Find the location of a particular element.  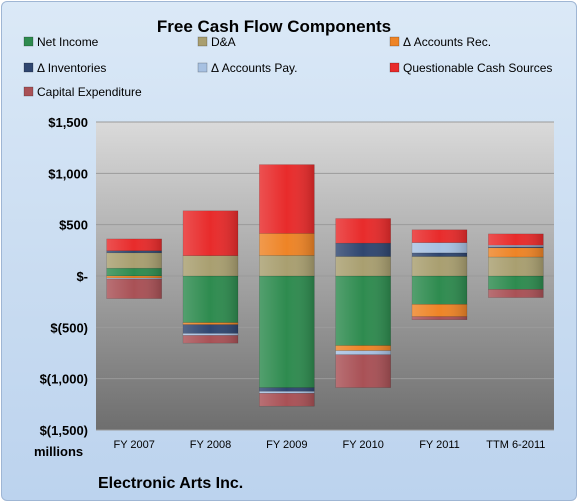

legend-label: Capital Expenditure is located at coordinates (89, 92).